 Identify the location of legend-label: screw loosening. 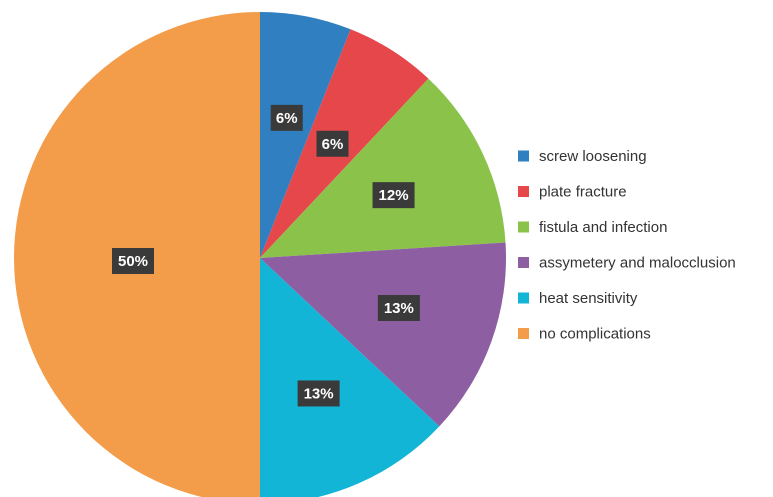
(593, 156).